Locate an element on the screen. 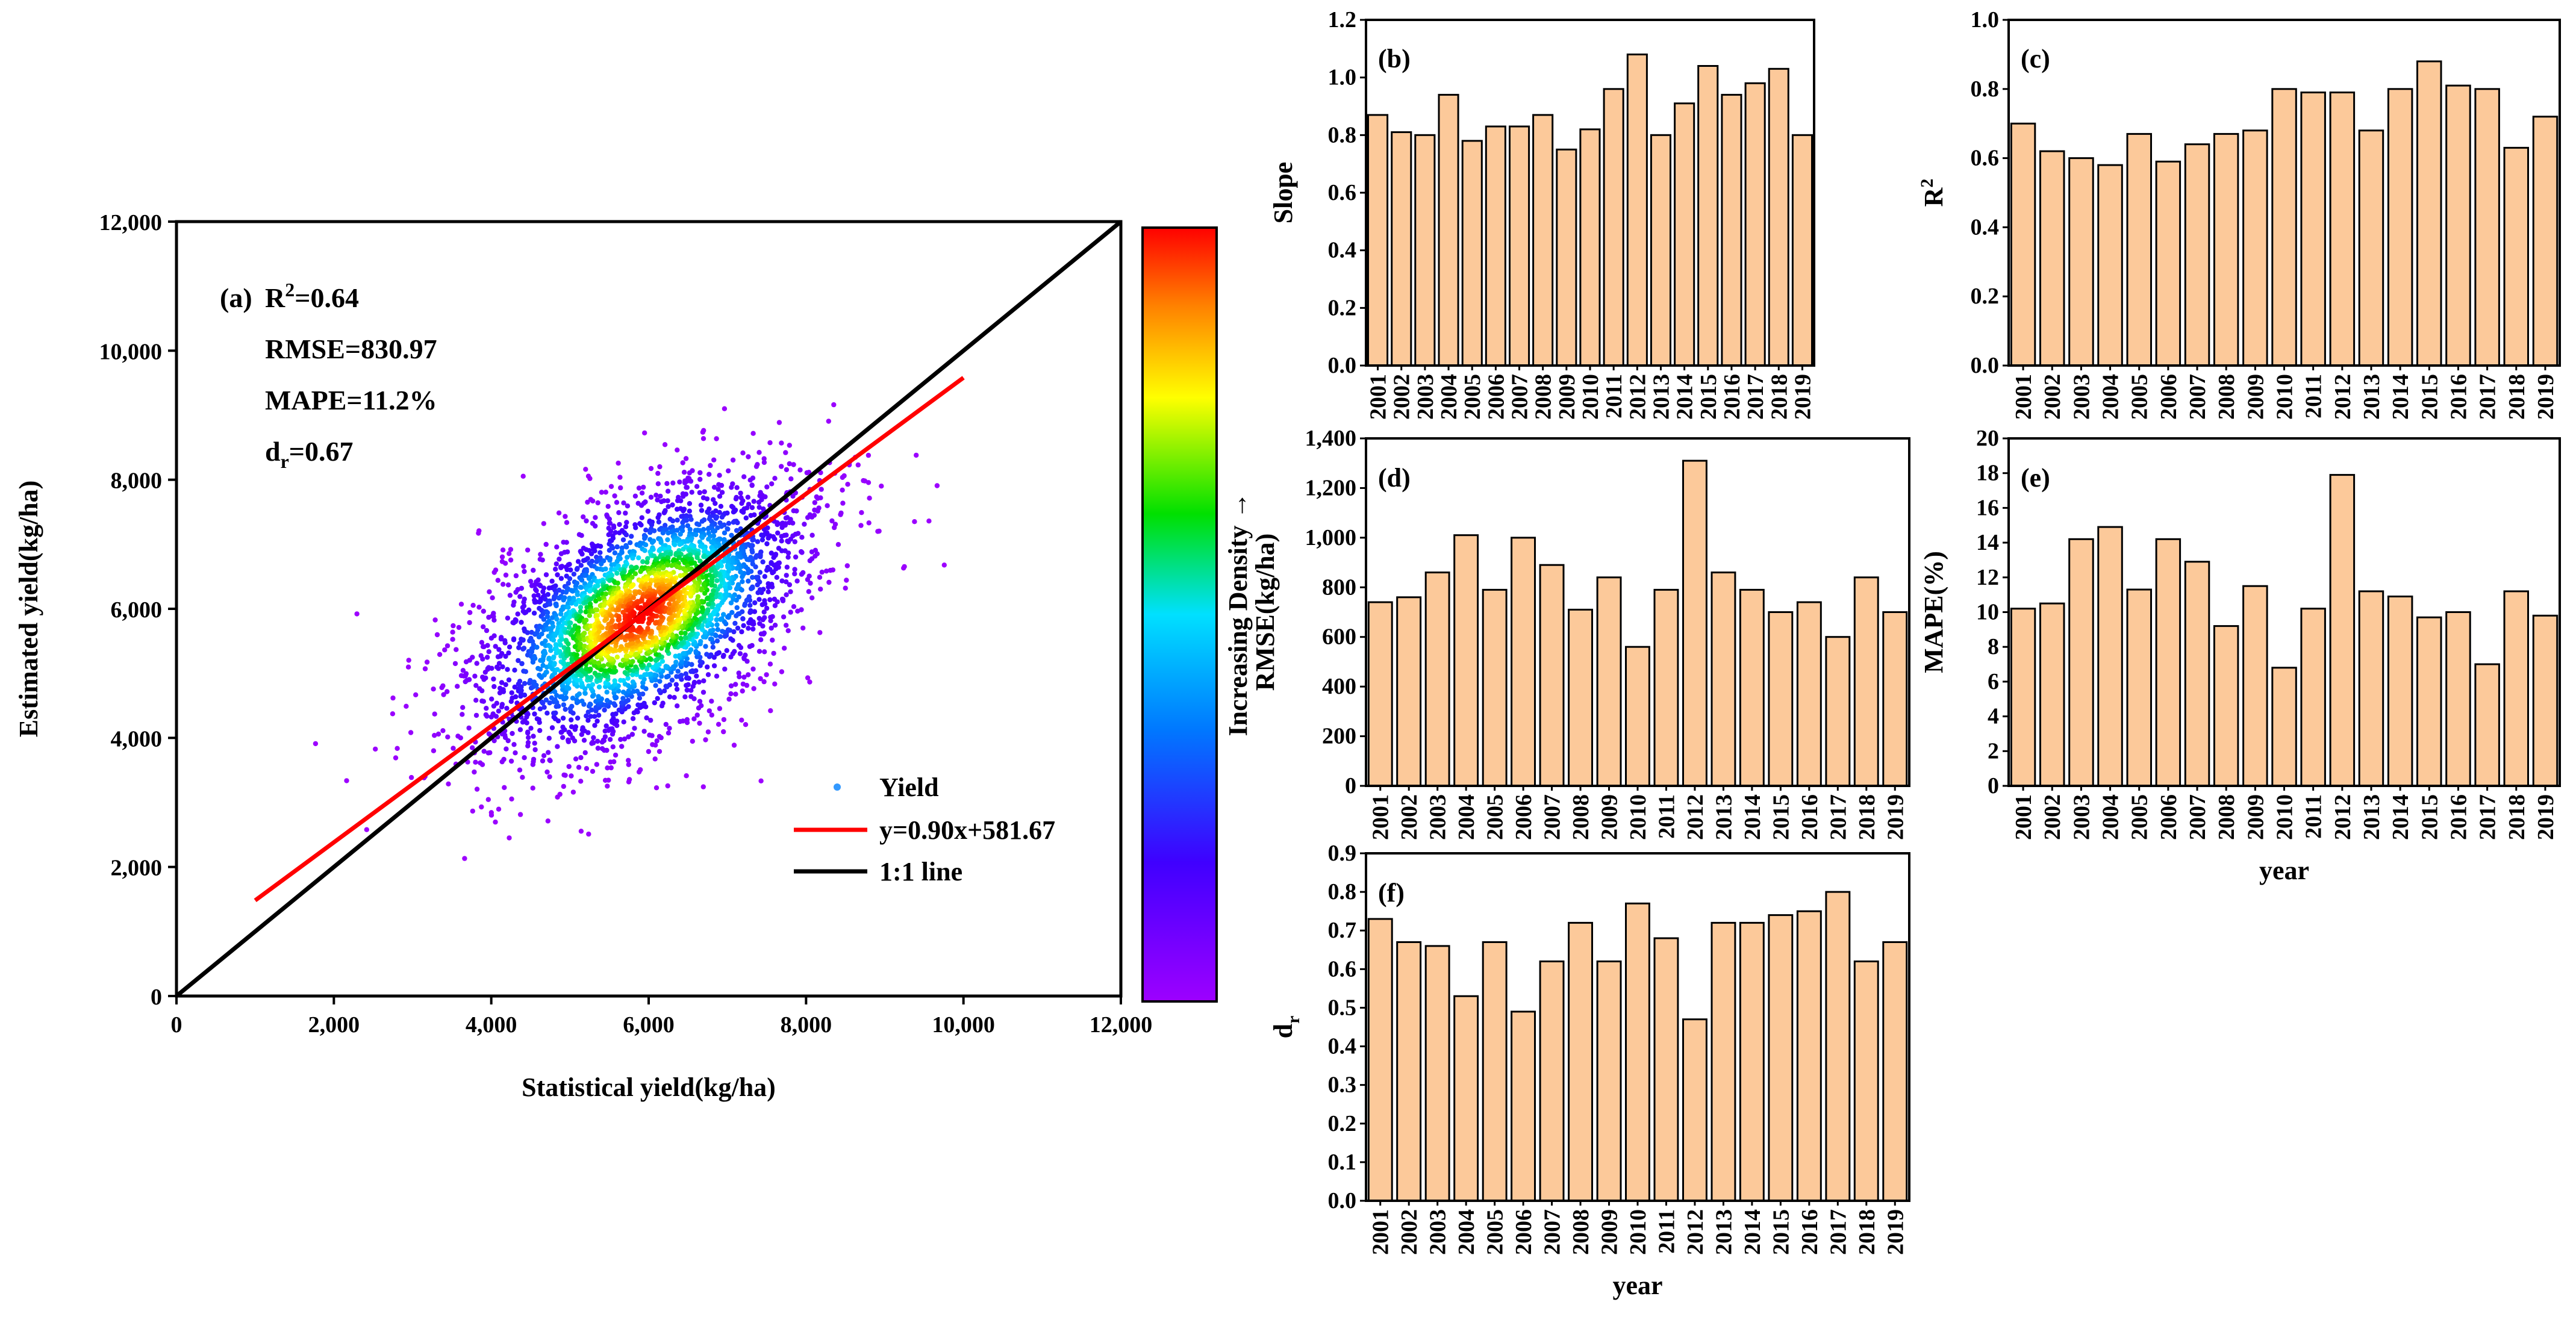 Image resolution: width=2576 pixels, height=1317 pixels. x-tick-label: 2015 is located at coordinates (2429, 397).